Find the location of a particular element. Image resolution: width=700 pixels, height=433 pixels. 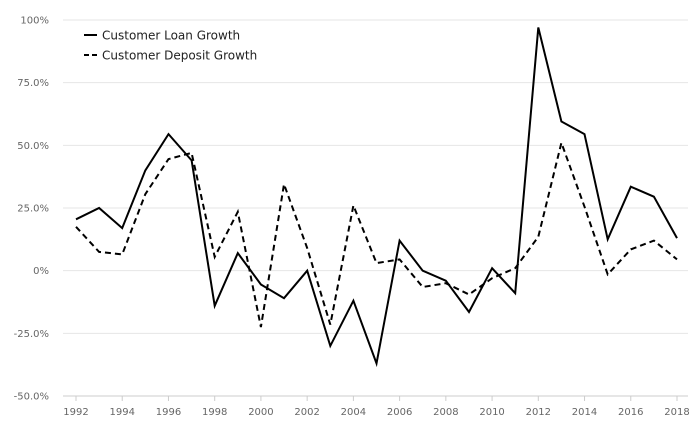

y-tick-label: 25.0% is located at coordinates (33, 209).